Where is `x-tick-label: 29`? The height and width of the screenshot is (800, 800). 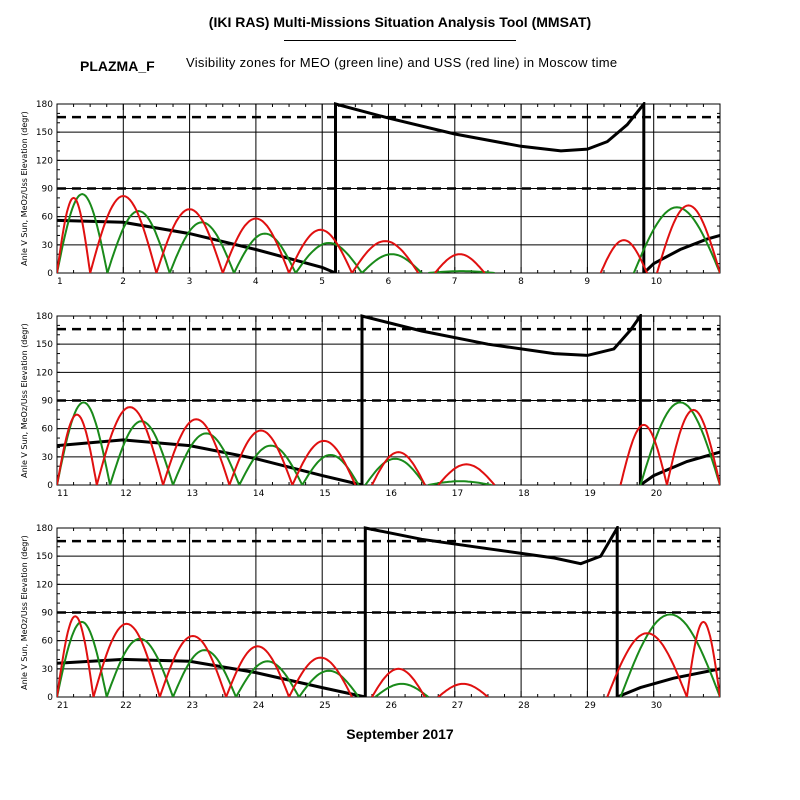 x-tick-label: 29 is located at coordinates (590, 706).